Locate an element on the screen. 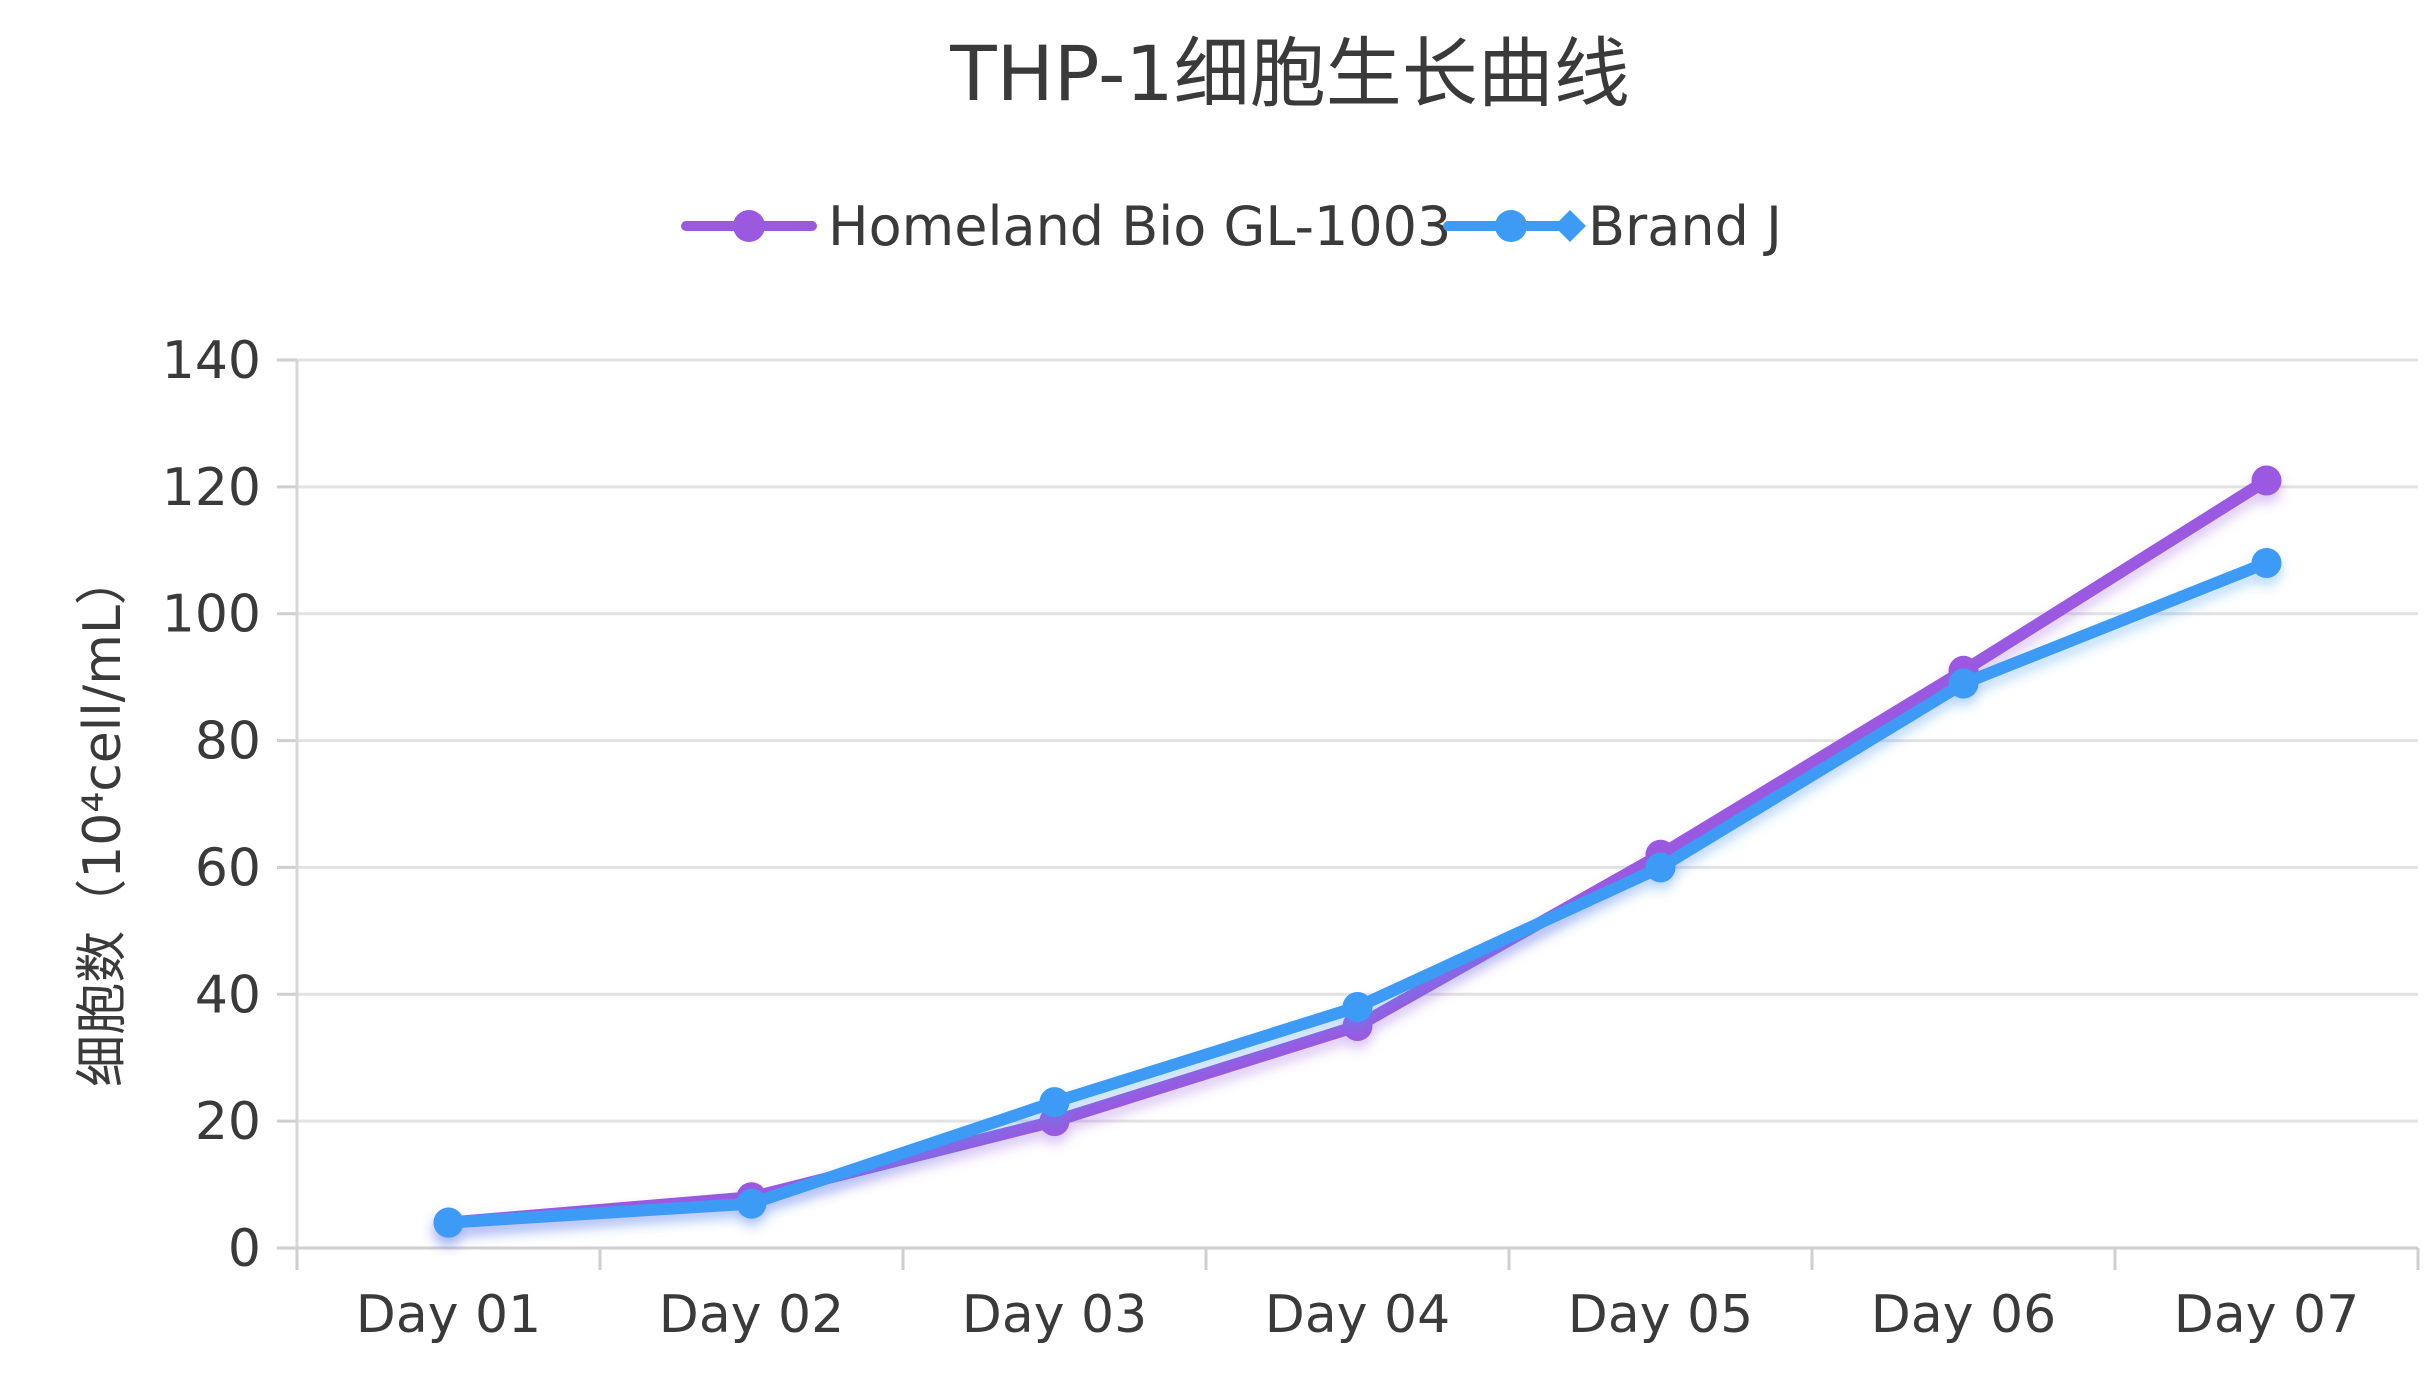  legend-item-2: Brand J is located at coordinates (1612, 226).